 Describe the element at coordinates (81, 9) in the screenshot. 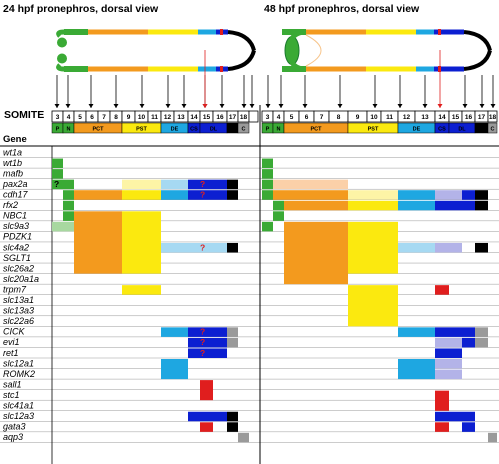

I see `panel-title-24hpf: 24 hpf pronephros, dorsal view` at that location.